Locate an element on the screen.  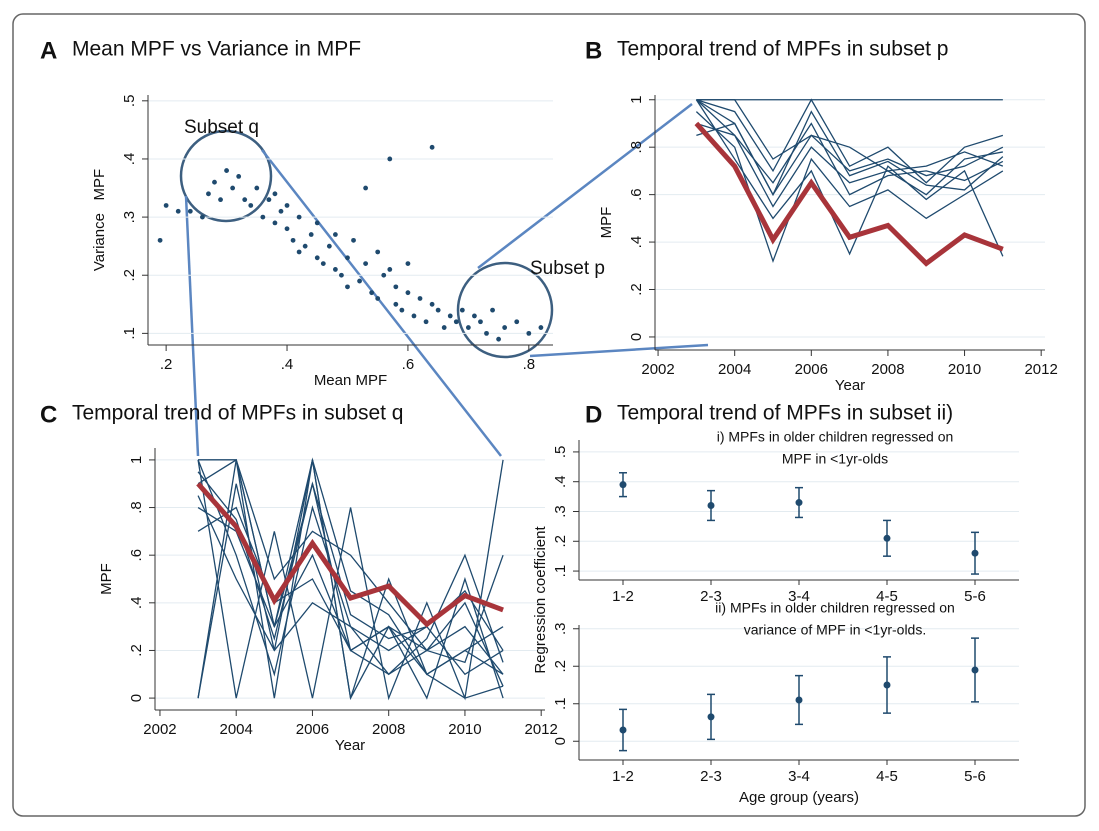
x-axis-label: Mean MPF is located at coordinates (350, 380).